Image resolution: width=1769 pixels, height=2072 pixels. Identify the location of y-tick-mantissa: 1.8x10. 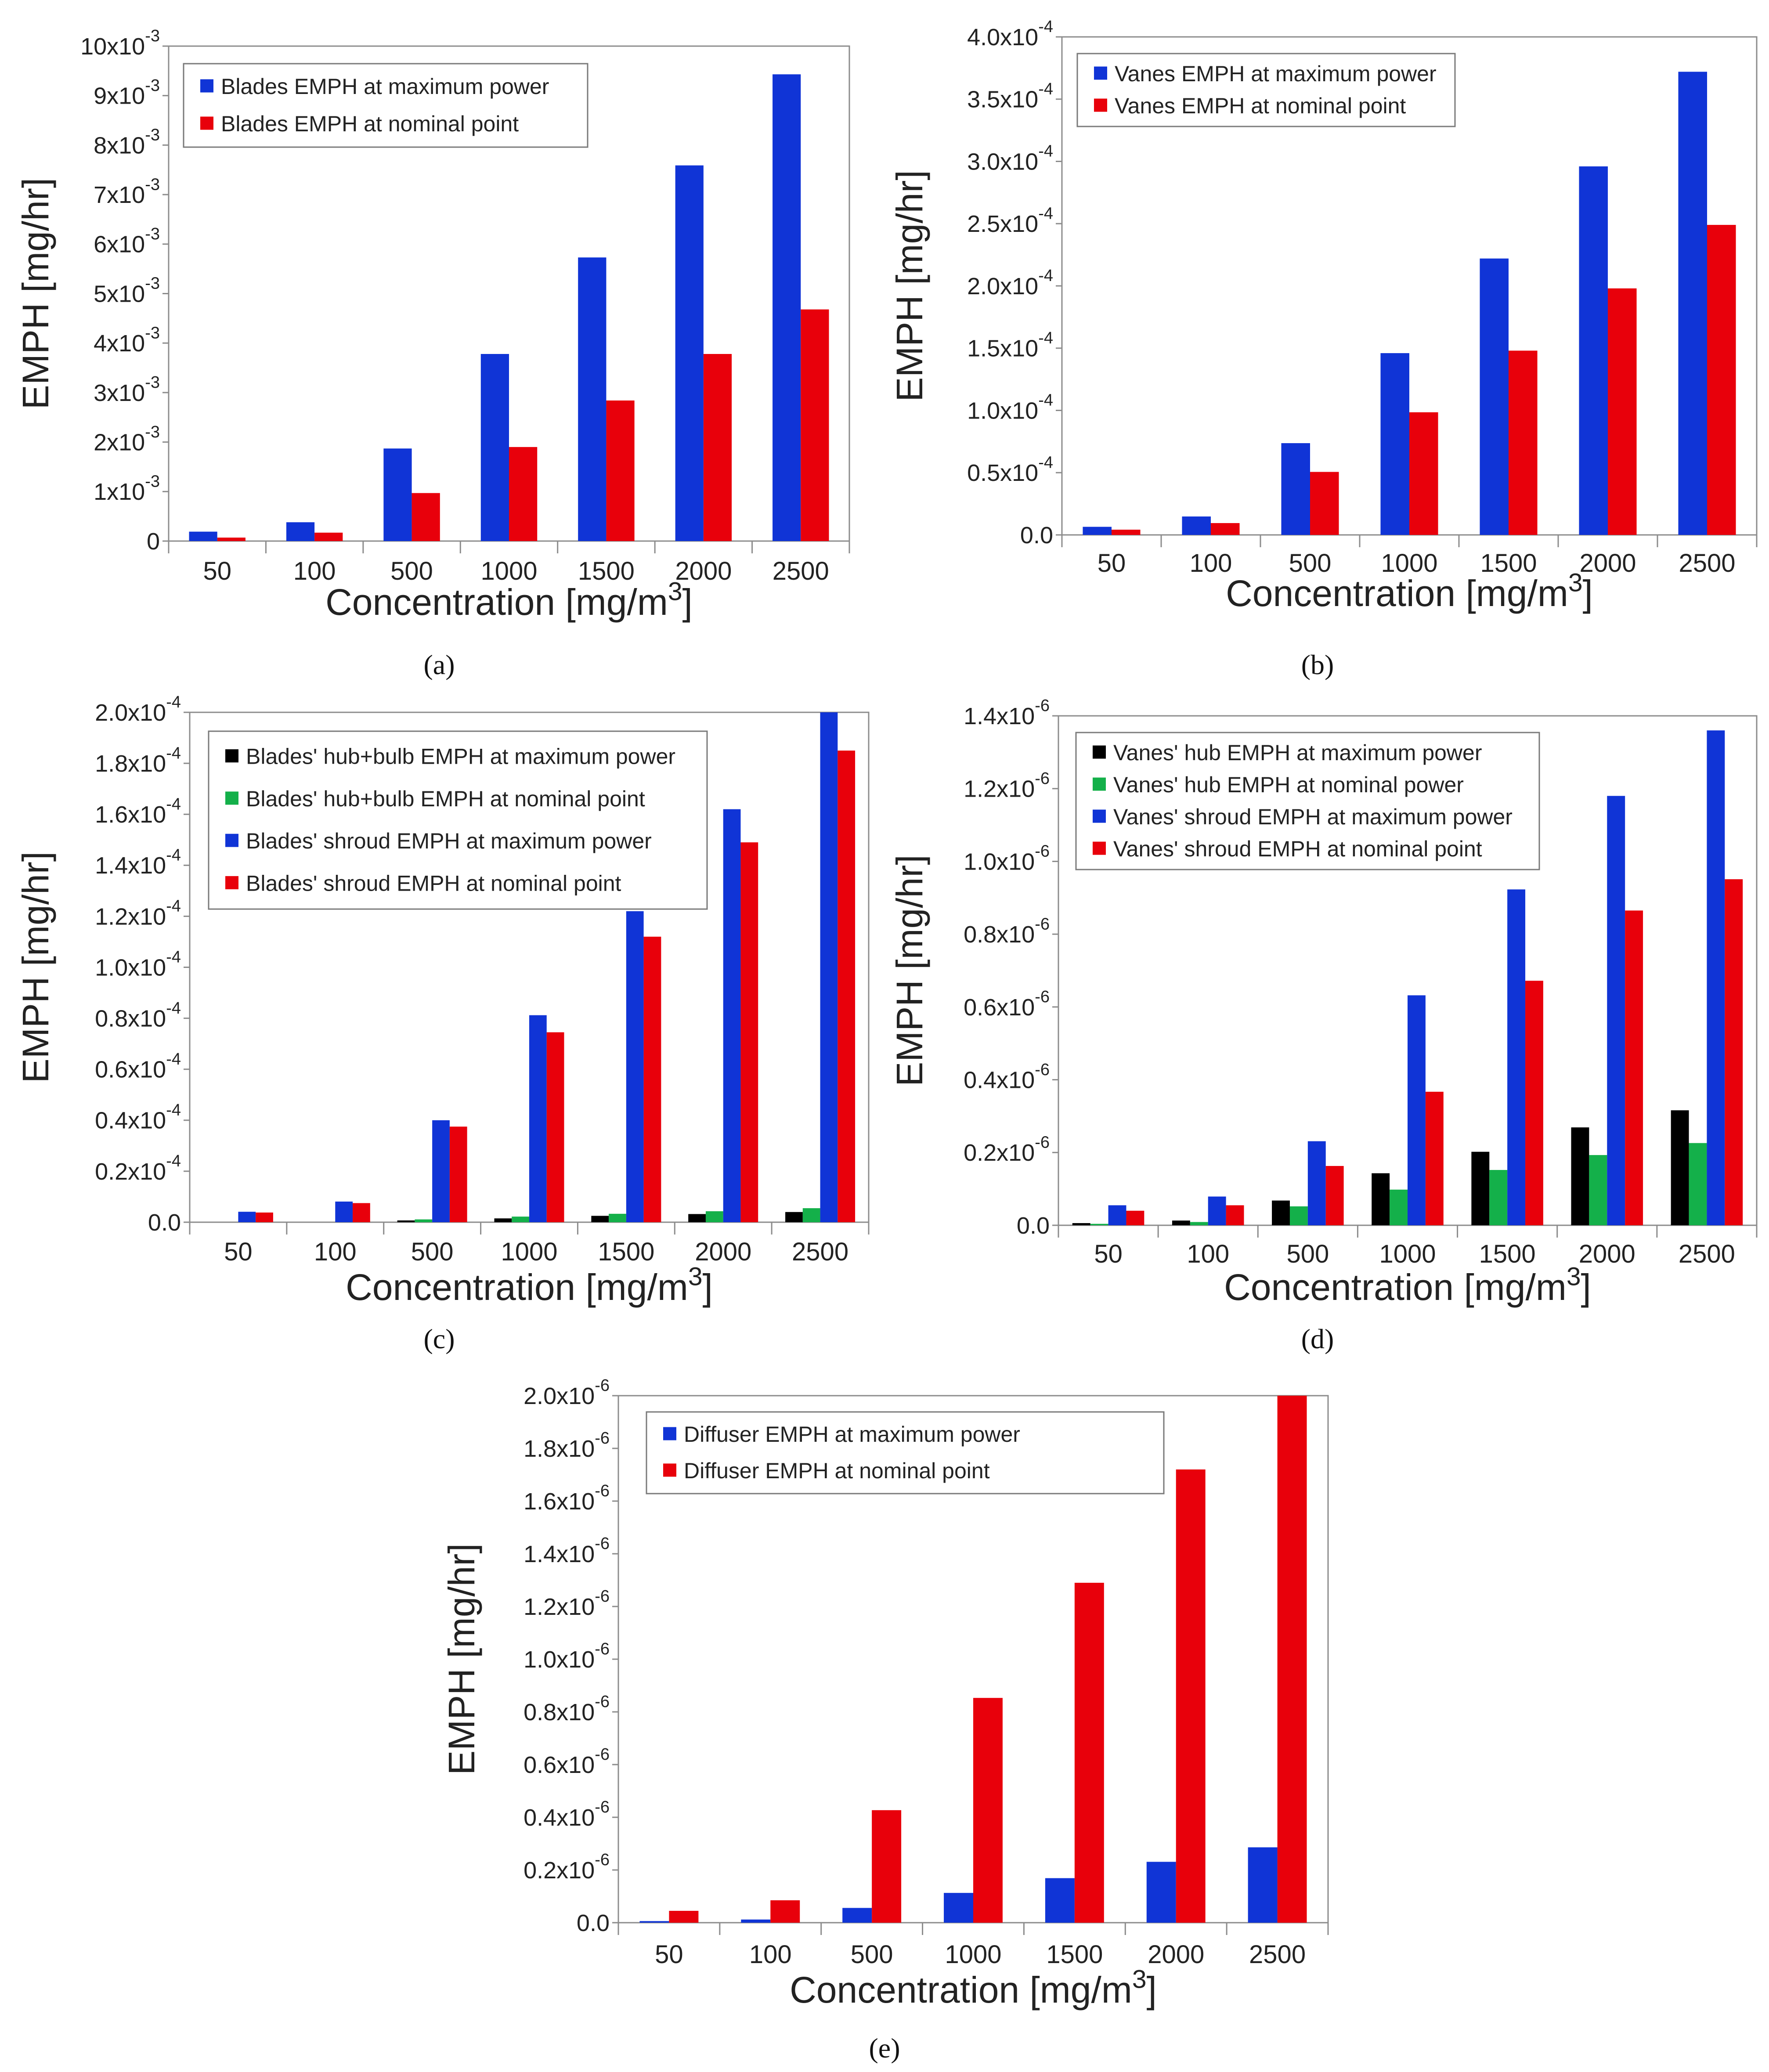
(130, 764).